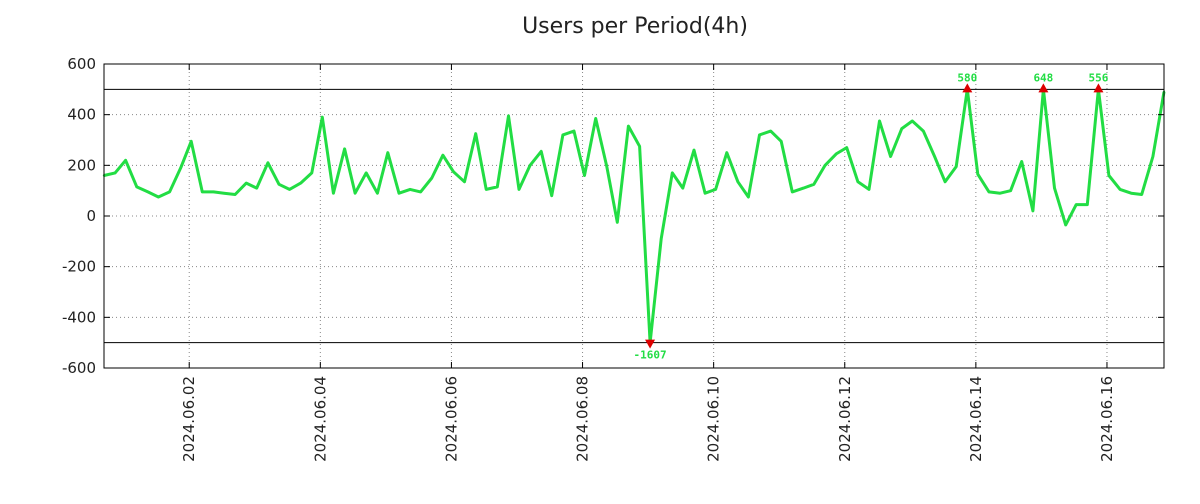  Describe the element at coordinates (79, 267) in the screenshot. I see `y-tick-label: -200` at that location.